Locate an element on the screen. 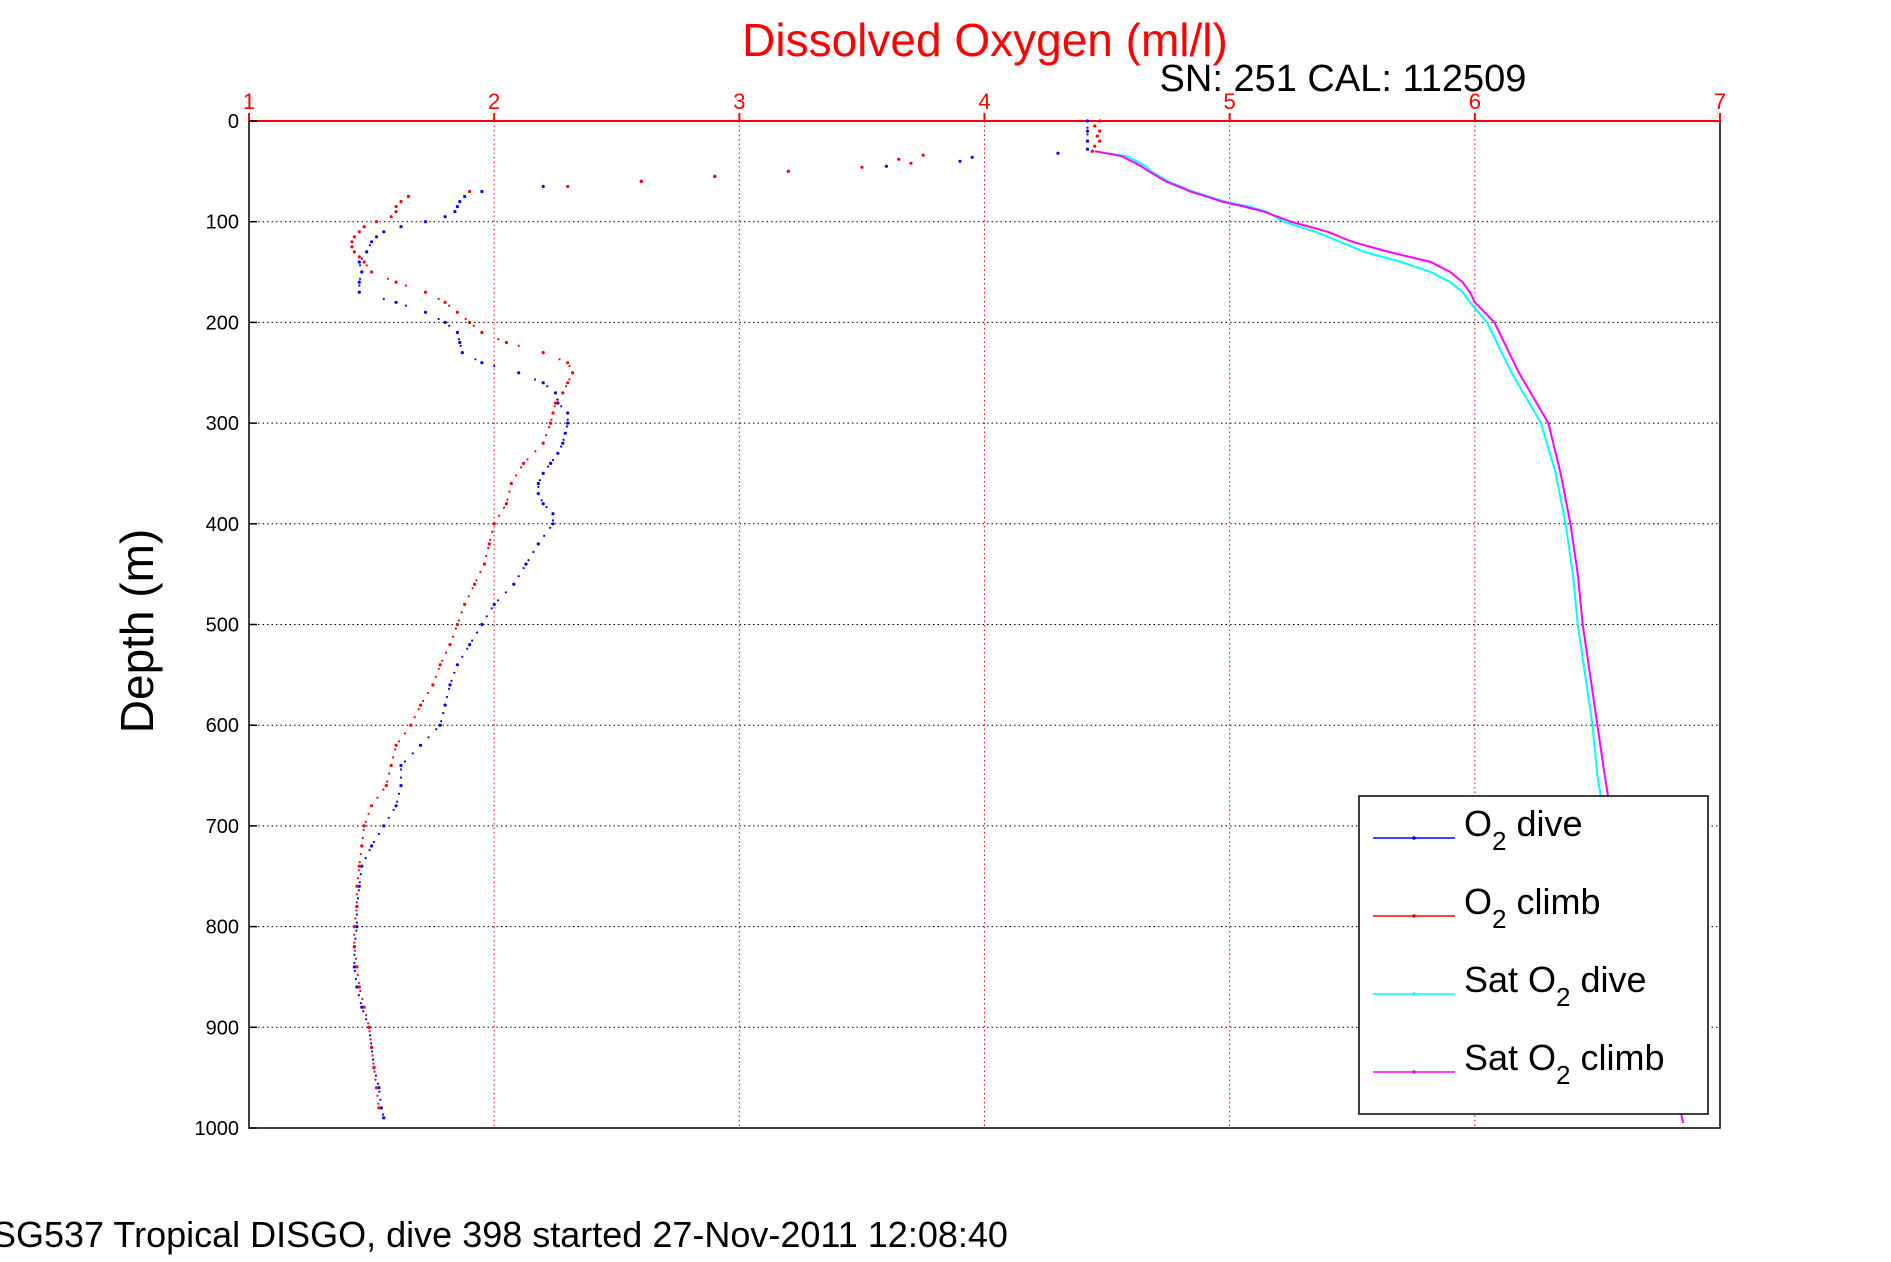  x-tick-label: 7 is located at coordinates (1720, 101).